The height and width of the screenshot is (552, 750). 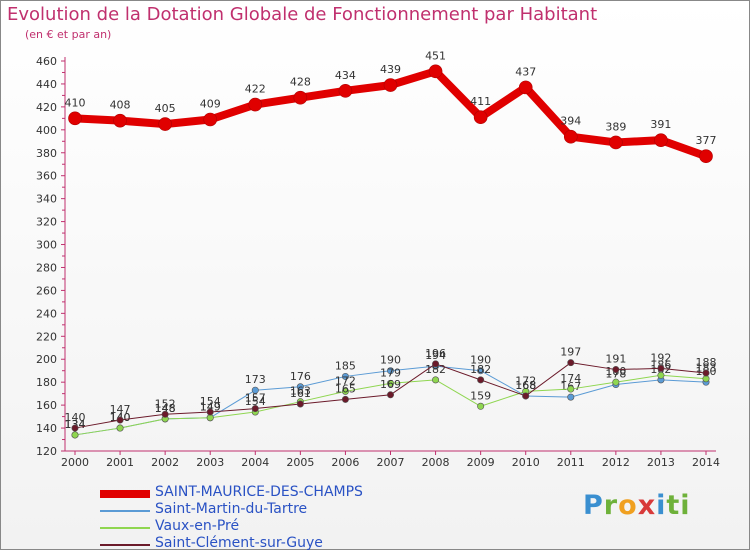 What do you see at coordinates (570, 378) in the screenshot?
I see `data-label: 174` at bounding box center [570, 378].